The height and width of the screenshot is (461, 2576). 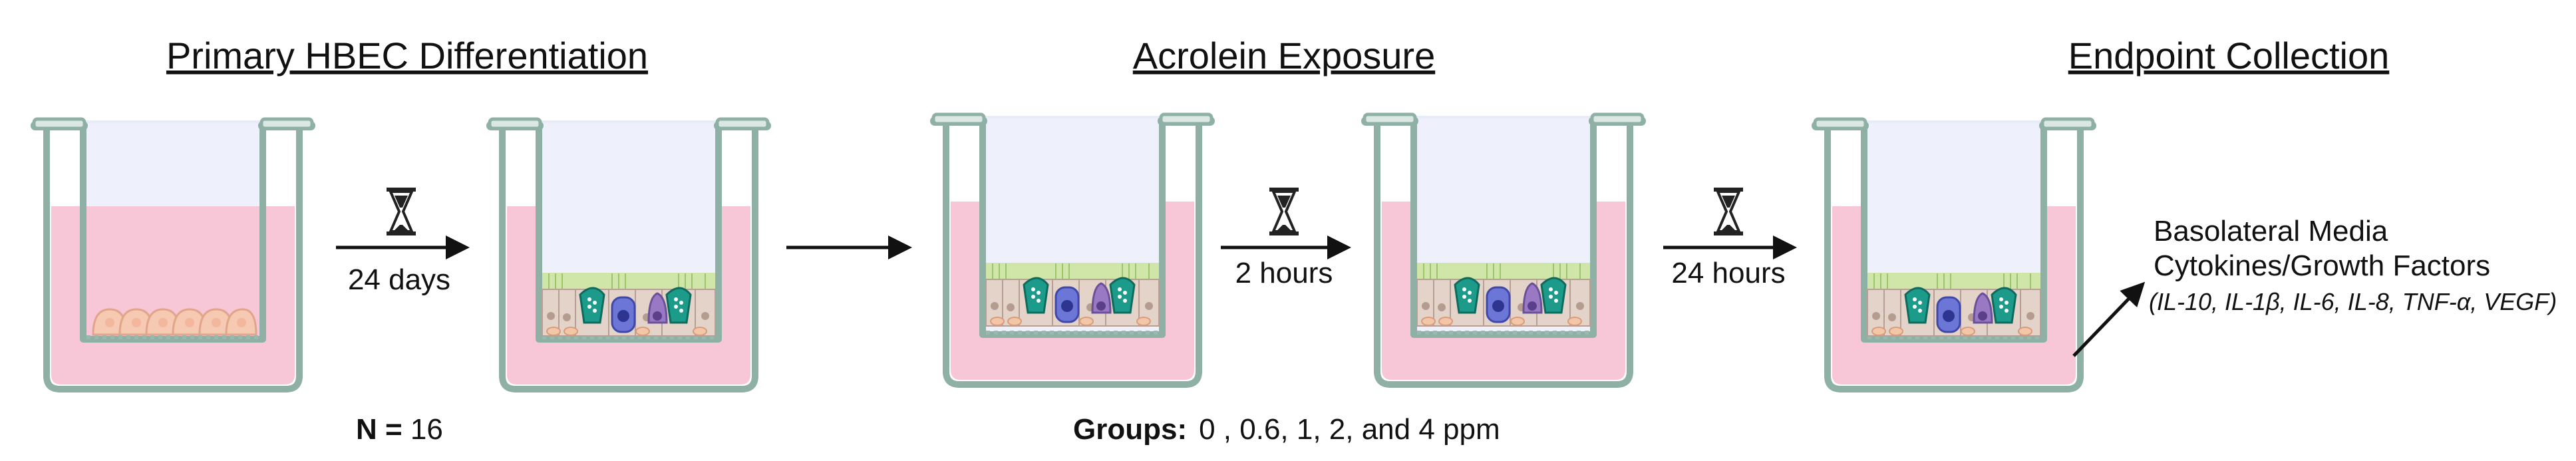 What do you see at coordinates (383, 430) in the screenshot?
I see `n-key: N =` at bounding box center [383, 430].